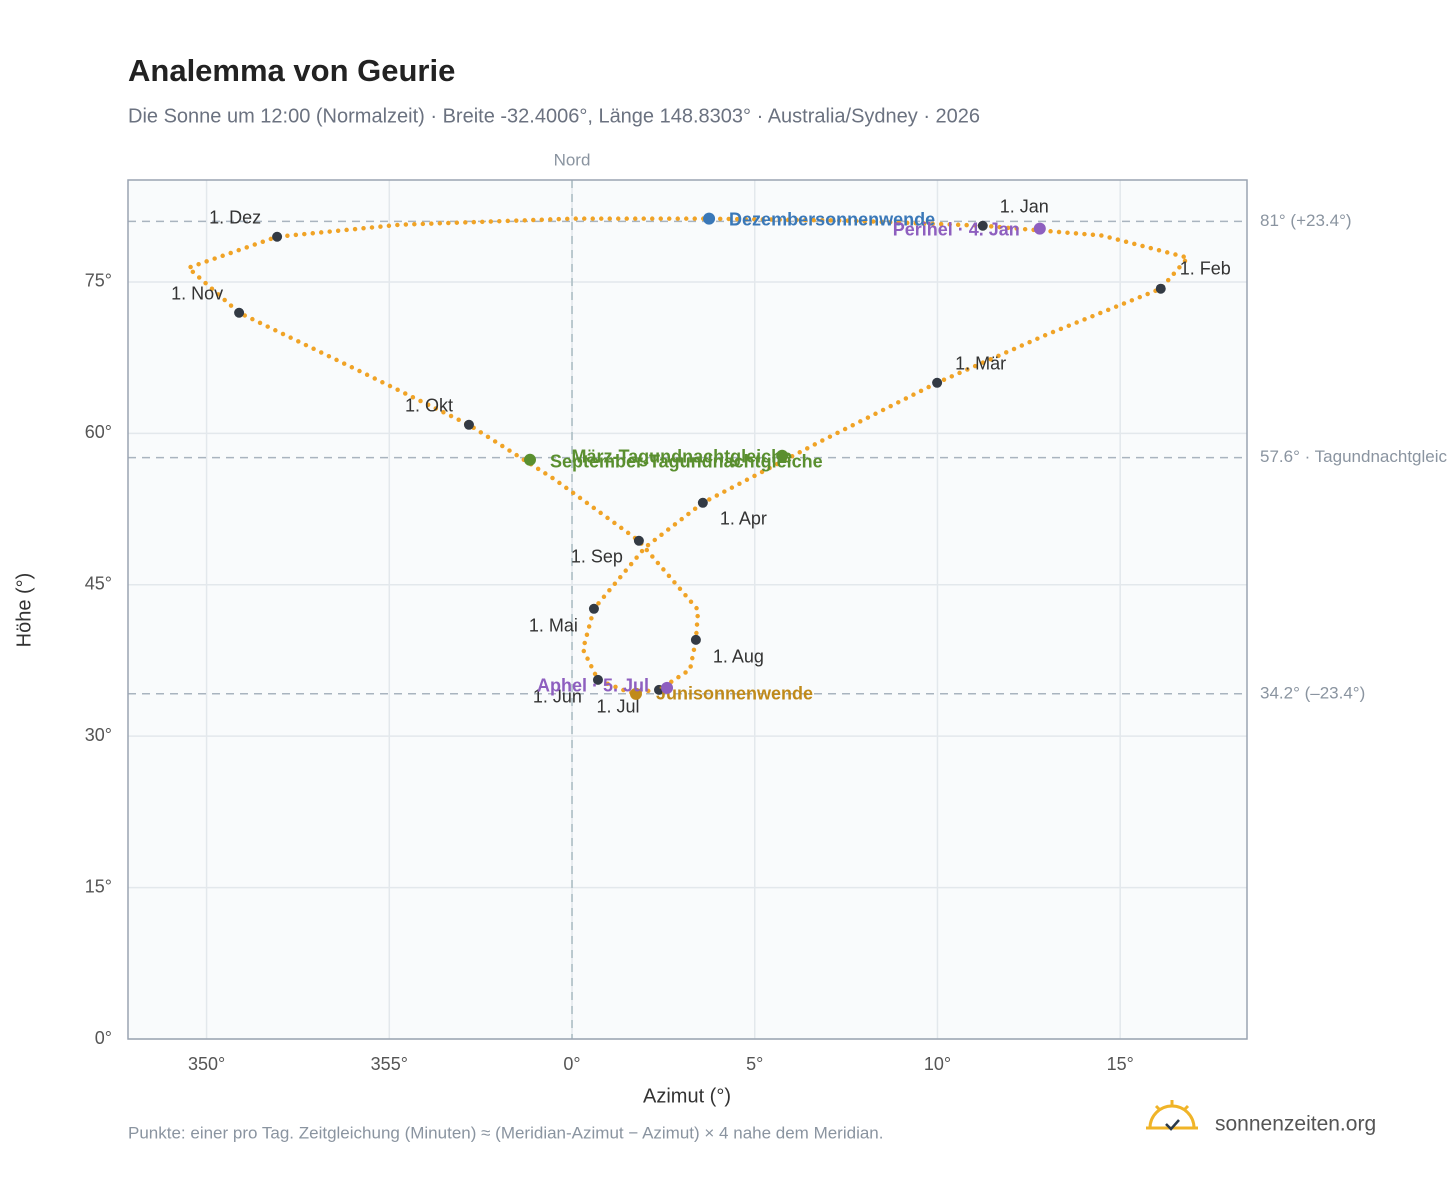 The width and height of the screenshot is (1448, 1193). What do you see at coordinates (98, 735) in the screenshot?
I see `y-tick-label: 30°` at bounding box center [98, 735].